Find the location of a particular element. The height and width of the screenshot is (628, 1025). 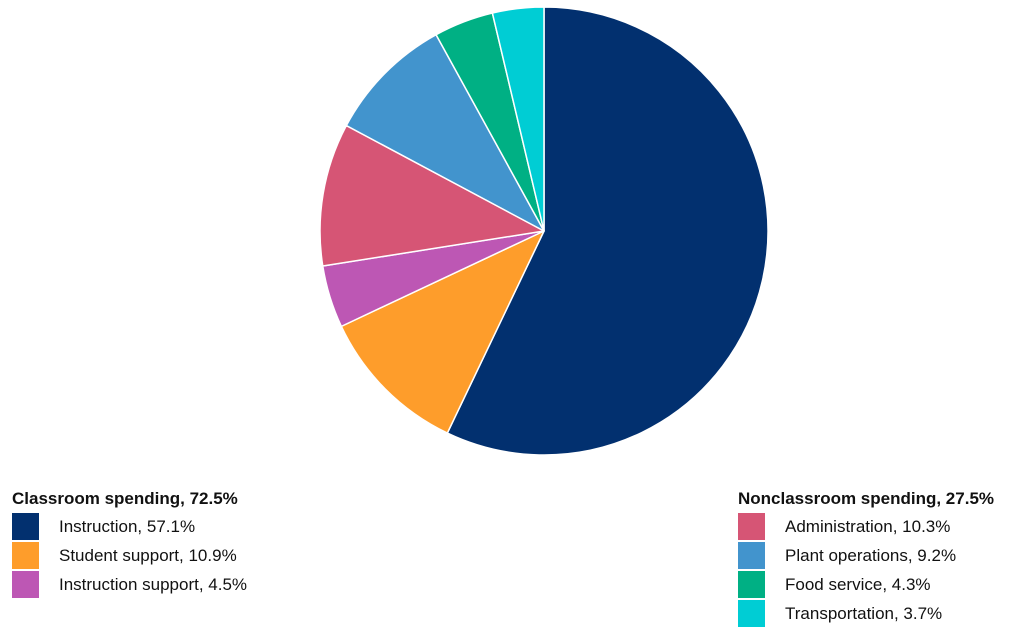

pie-slice-plant-operations is located at coordinates (445, 132).